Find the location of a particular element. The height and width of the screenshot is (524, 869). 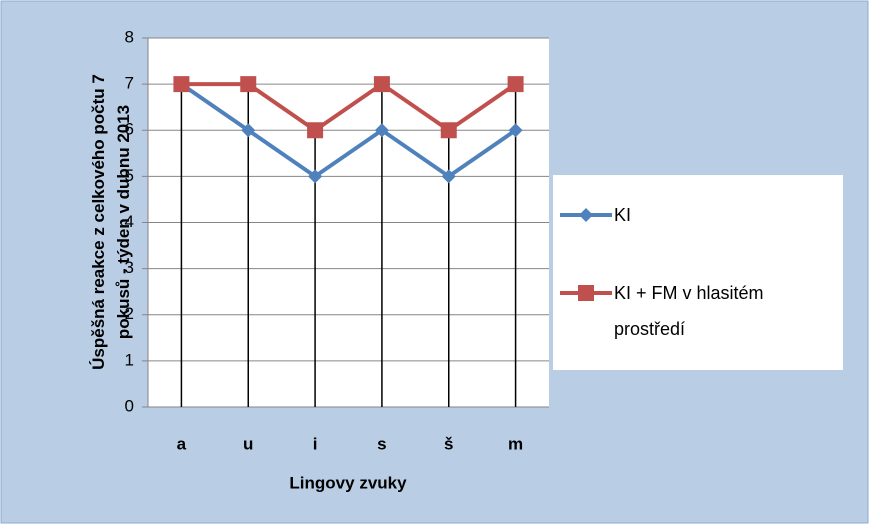

legend-box is located at coordinates (698, 272).